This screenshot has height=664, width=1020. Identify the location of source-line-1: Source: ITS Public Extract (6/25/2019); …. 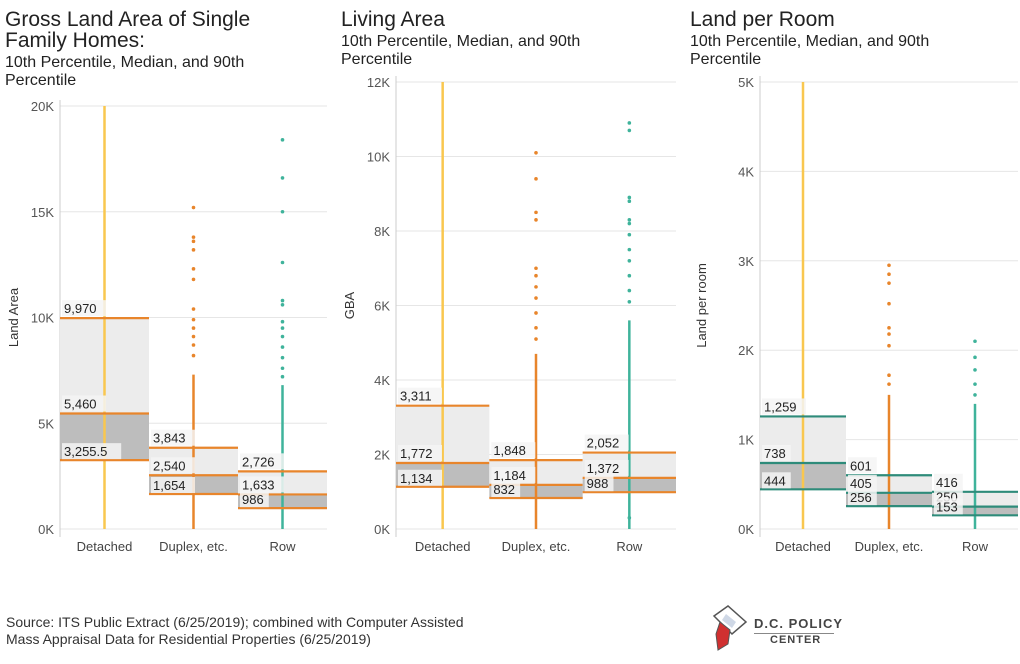
(235, 622).